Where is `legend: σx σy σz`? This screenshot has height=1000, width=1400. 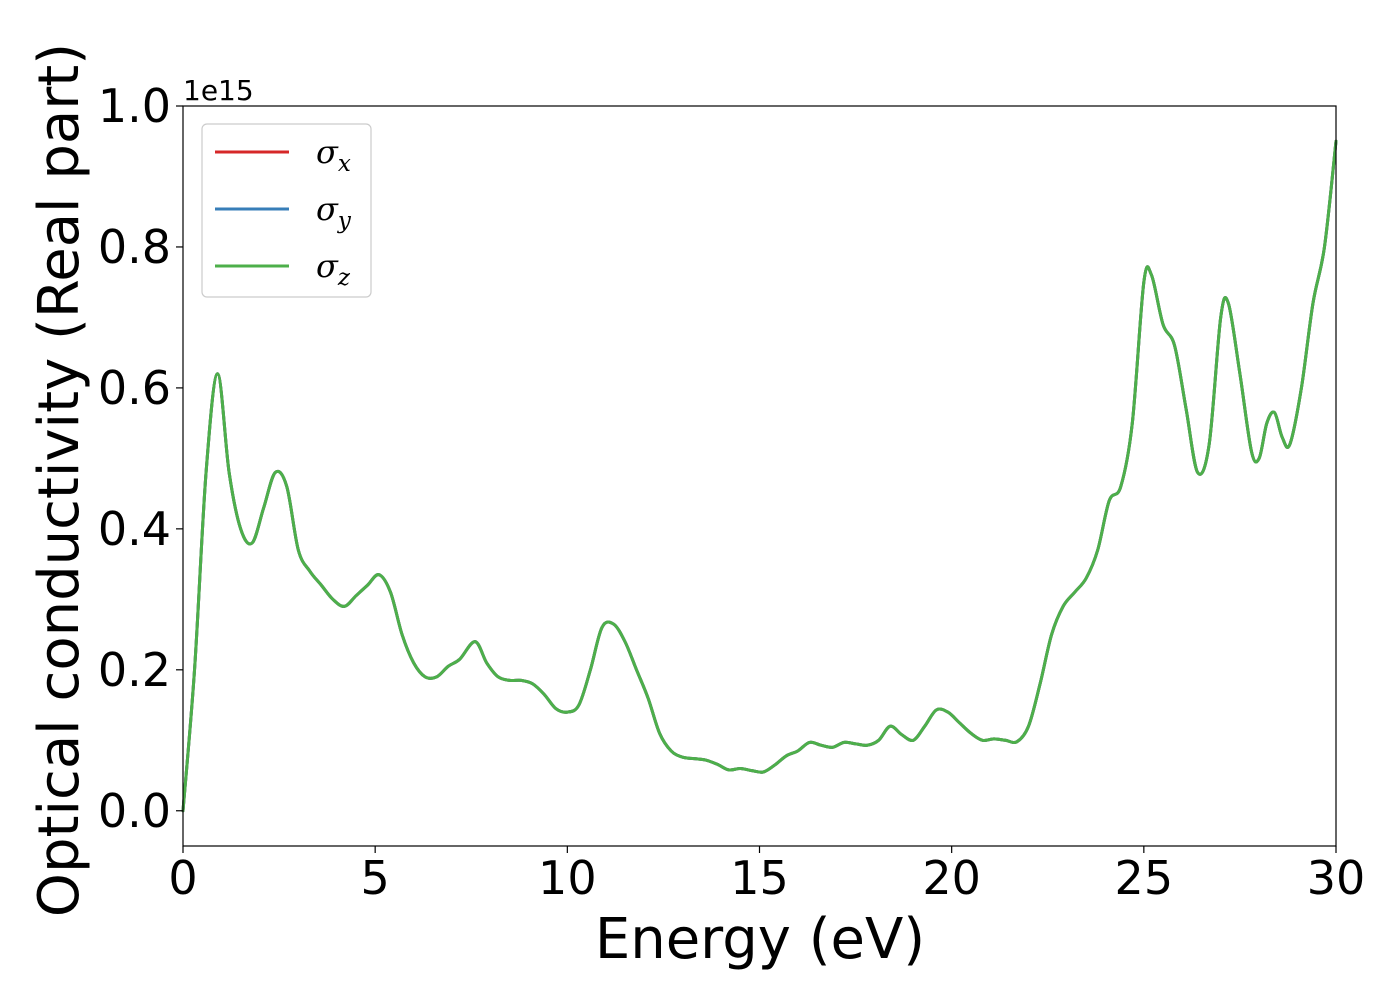 legend: σx σy σz is located at coordinates (286, 210).